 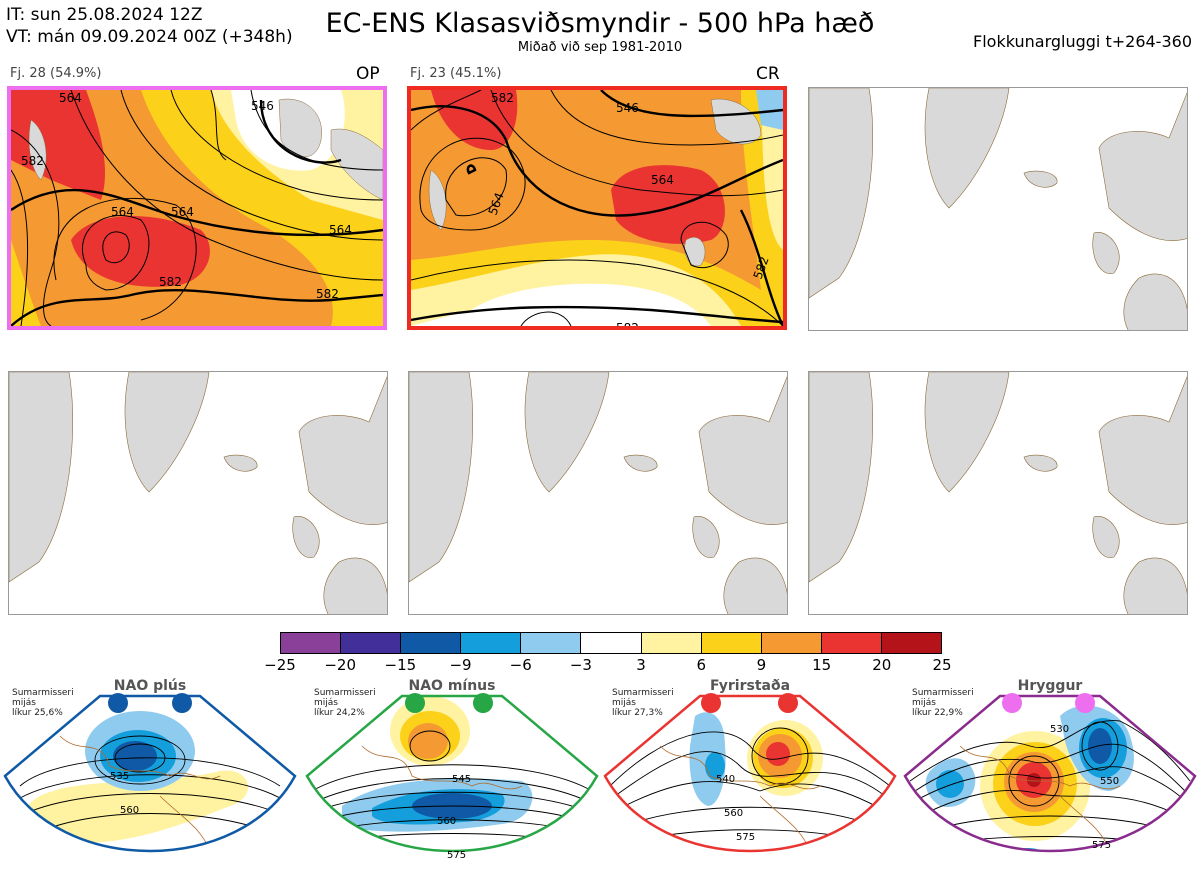 What do you see at coordinates (761, 665) in the screenshot?
I see `colorbar-tick-label: 9` at bounding box center [761, 665].